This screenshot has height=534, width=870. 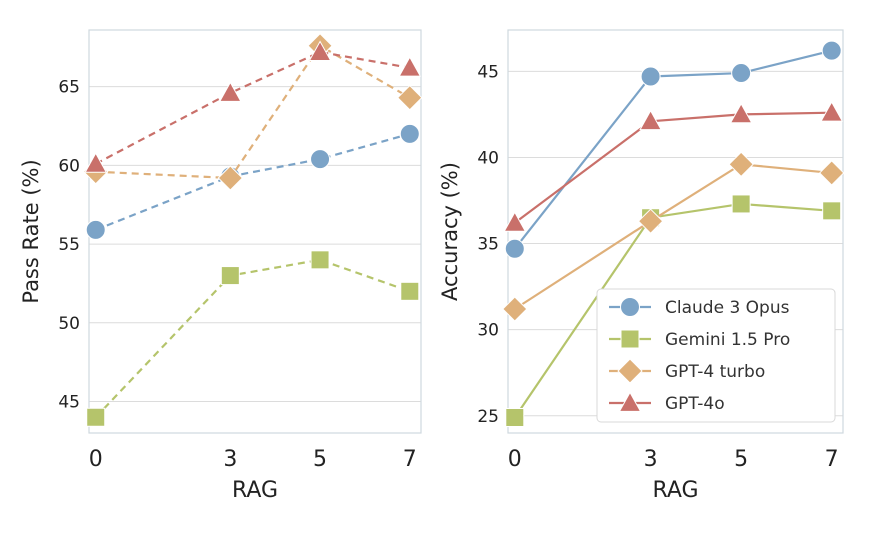 What do you see at coordinates (695, 404) in the screenshot?
I see `legend-label: GPT-4o` at bounding box center [695, 404].